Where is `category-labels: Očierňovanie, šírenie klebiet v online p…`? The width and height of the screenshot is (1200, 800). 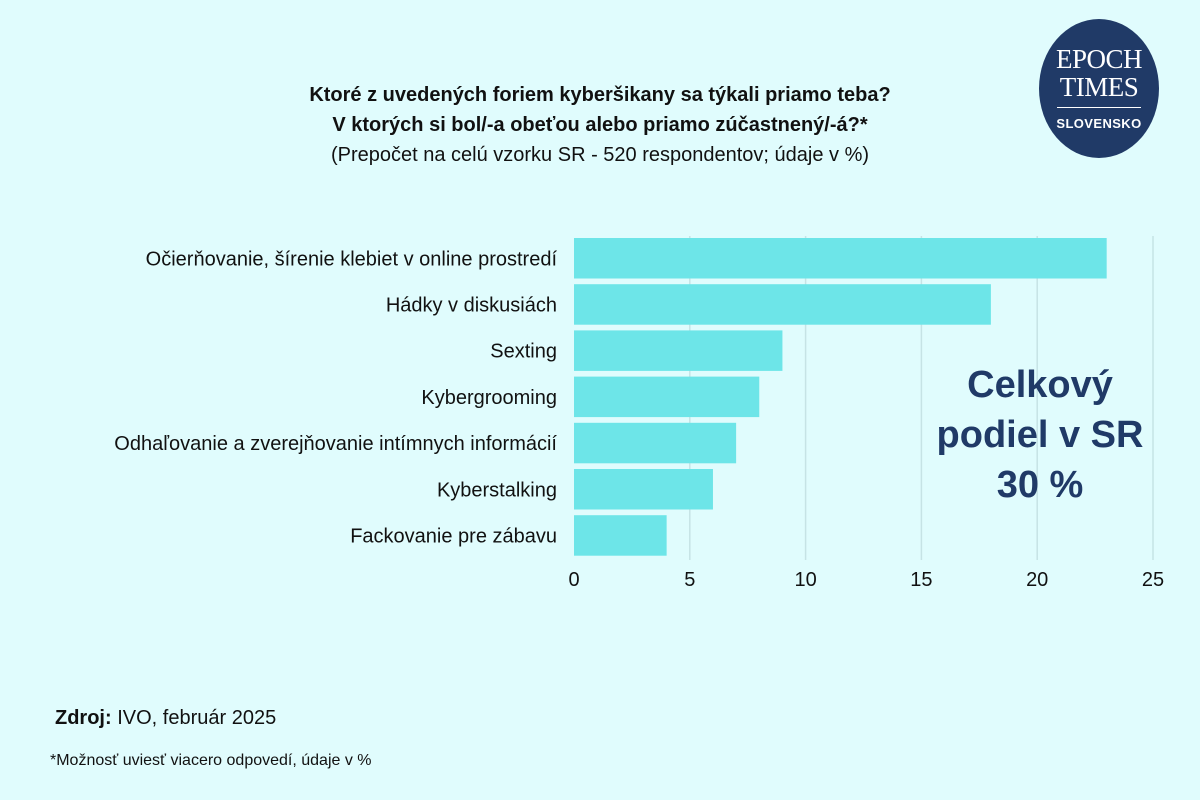 category-labels: Očierňovanie, šírenie klebiet v online p… is located at coordinates (335, 397).